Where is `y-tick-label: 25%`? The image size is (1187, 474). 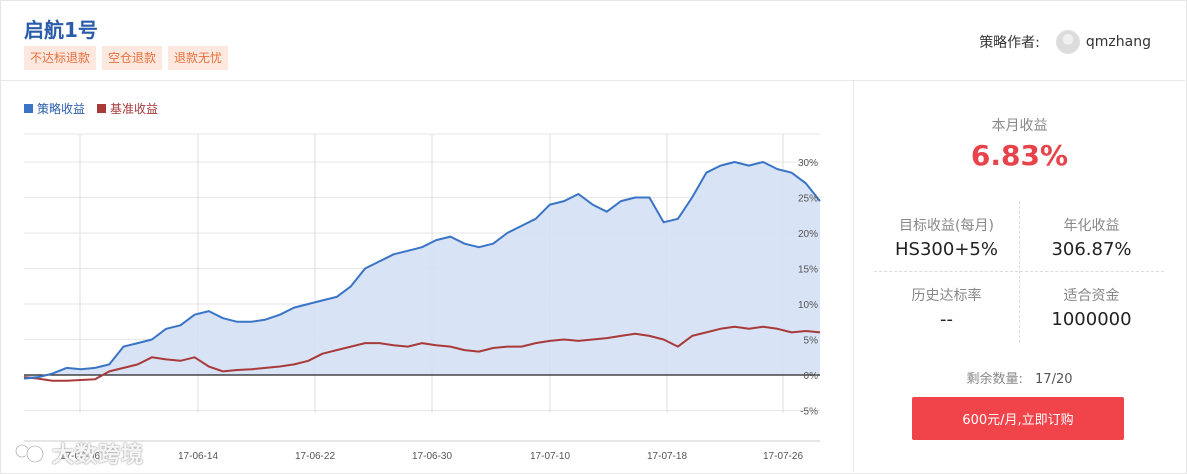 y-tick-label: 25% is located at coordinates (808, 199).